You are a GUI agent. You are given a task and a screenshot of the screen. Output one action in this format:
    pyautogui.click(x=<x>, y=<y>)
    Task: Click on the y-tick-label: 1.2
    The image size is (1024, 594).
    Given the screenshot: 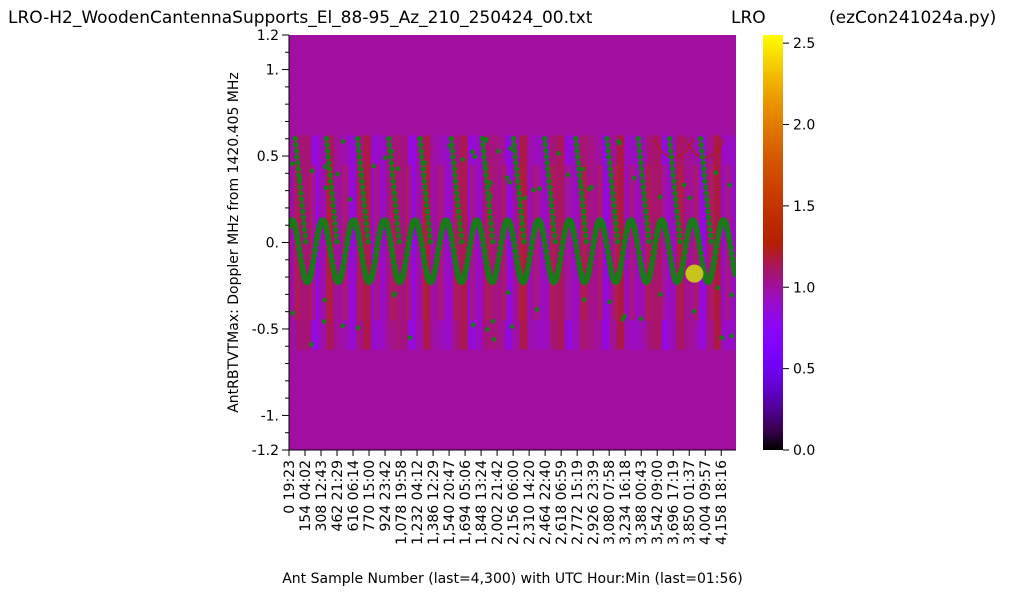 What is the action you would take?
    pyautogui.click(x=268, y=36)
    